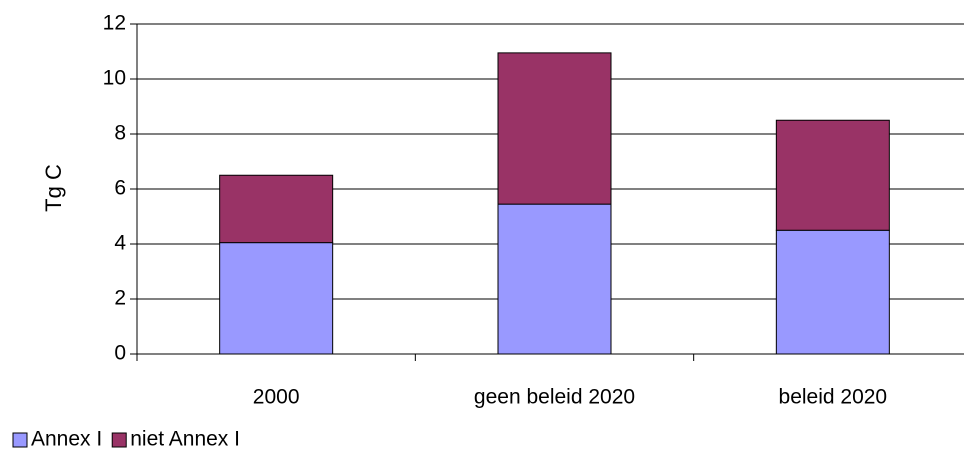 This screenshot has height=453, width=964. What do you see at coordinates (53, 188) in the screenshot?
I see `y-axis-label: Tg C` at bounding box center [53, 188].